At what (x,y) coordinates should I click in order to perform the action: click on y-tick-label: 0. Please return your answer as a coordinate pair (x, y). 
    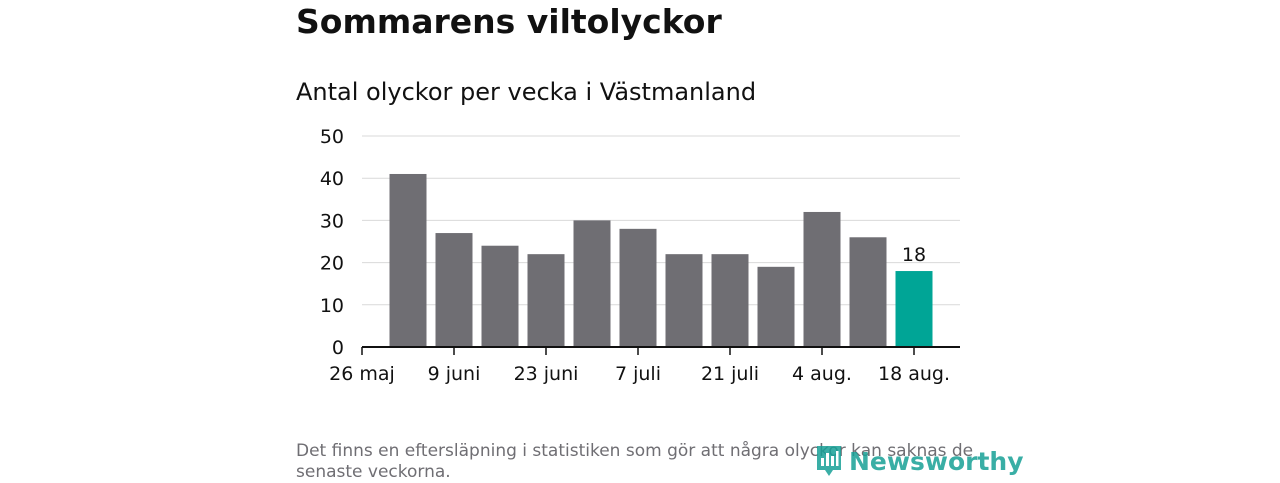
    Looking at the image, I should click on (338, 348).